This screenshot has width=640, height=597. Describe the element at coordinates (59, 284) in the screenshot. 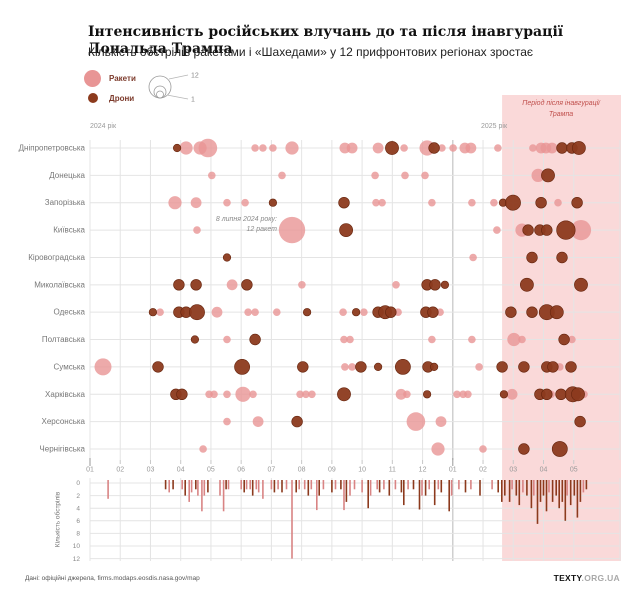

I see `region-label: Миколаївська` at that location.